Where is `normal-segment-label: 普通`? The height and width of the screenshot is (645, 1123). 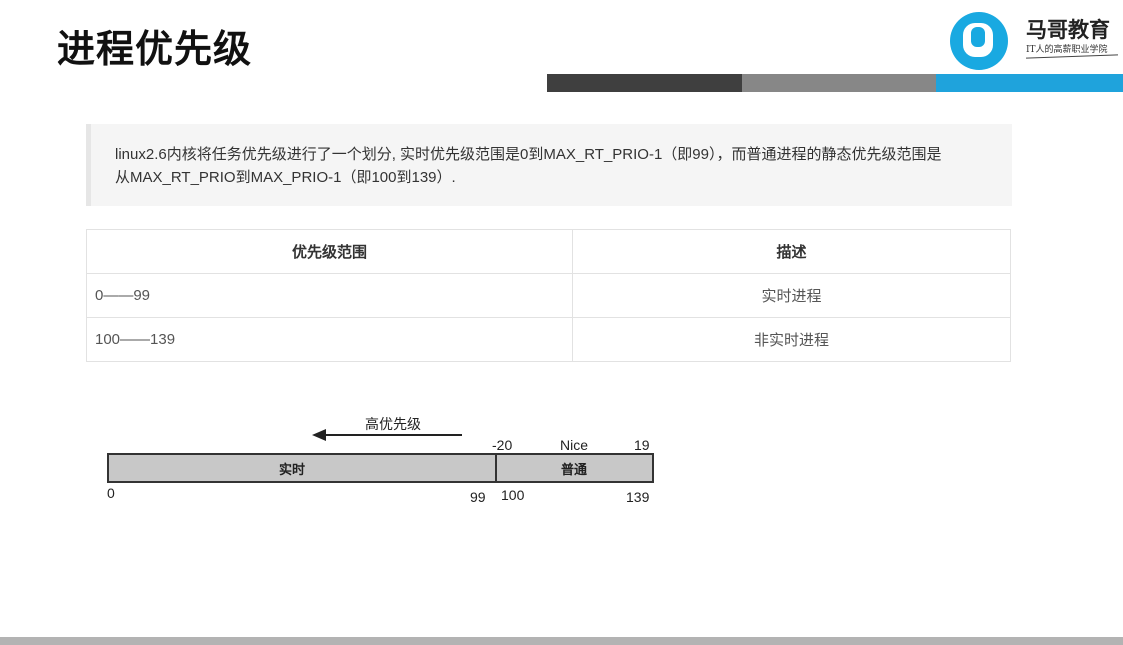 normal-segment-label: 普通 is located at coordinates (574, 469).